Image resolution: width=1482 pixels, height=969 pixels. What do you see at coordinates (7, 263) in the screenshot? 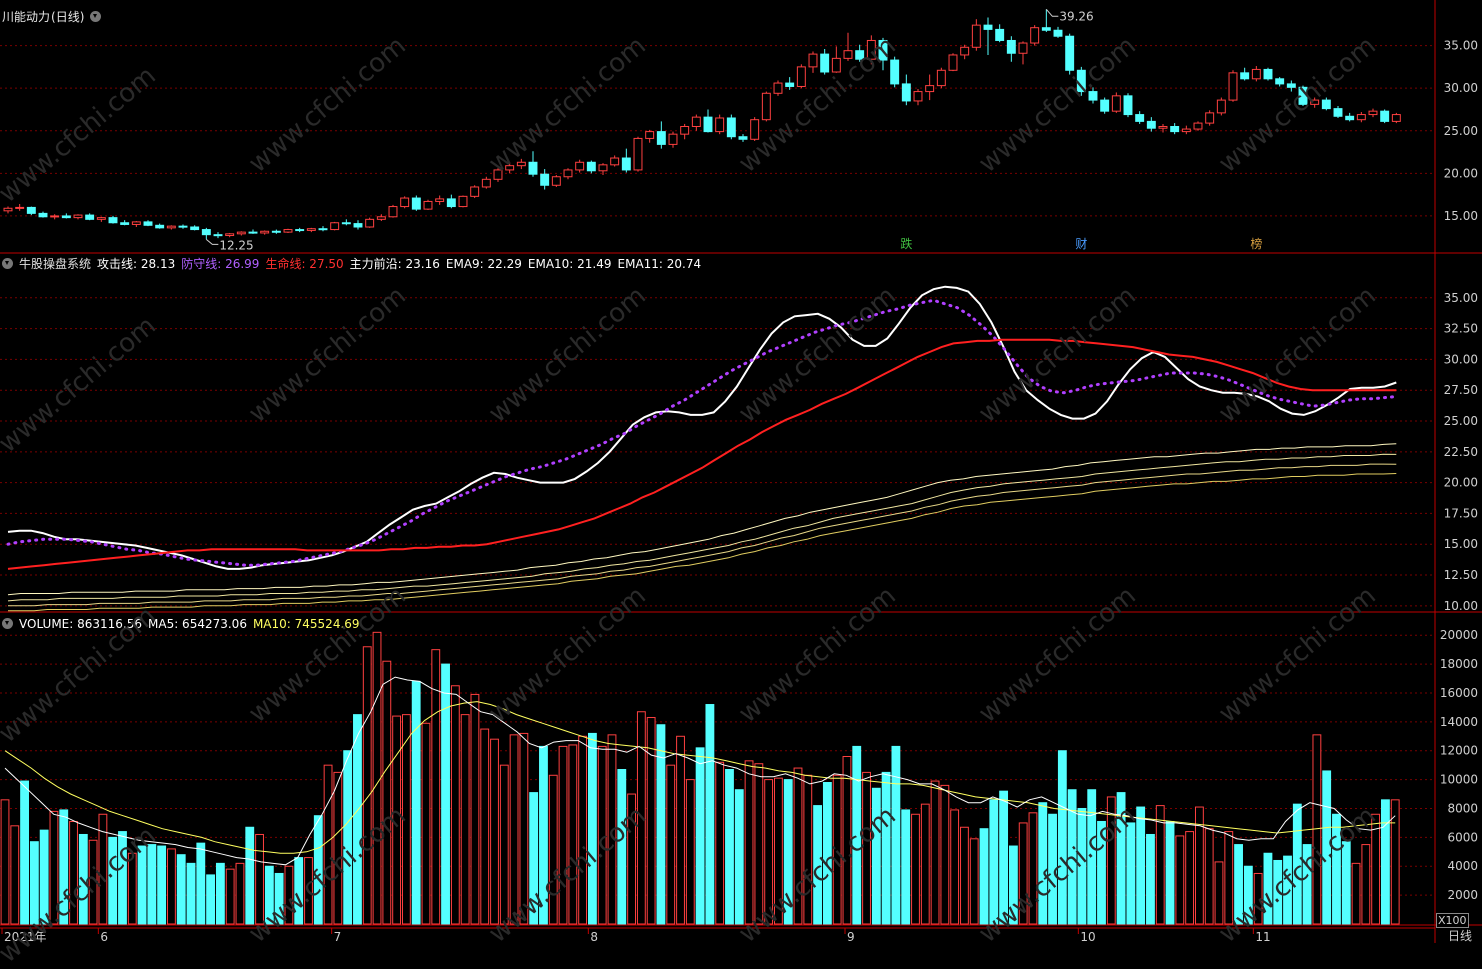
I see `indicator-menu-icon` at bounding box center [7, 263].